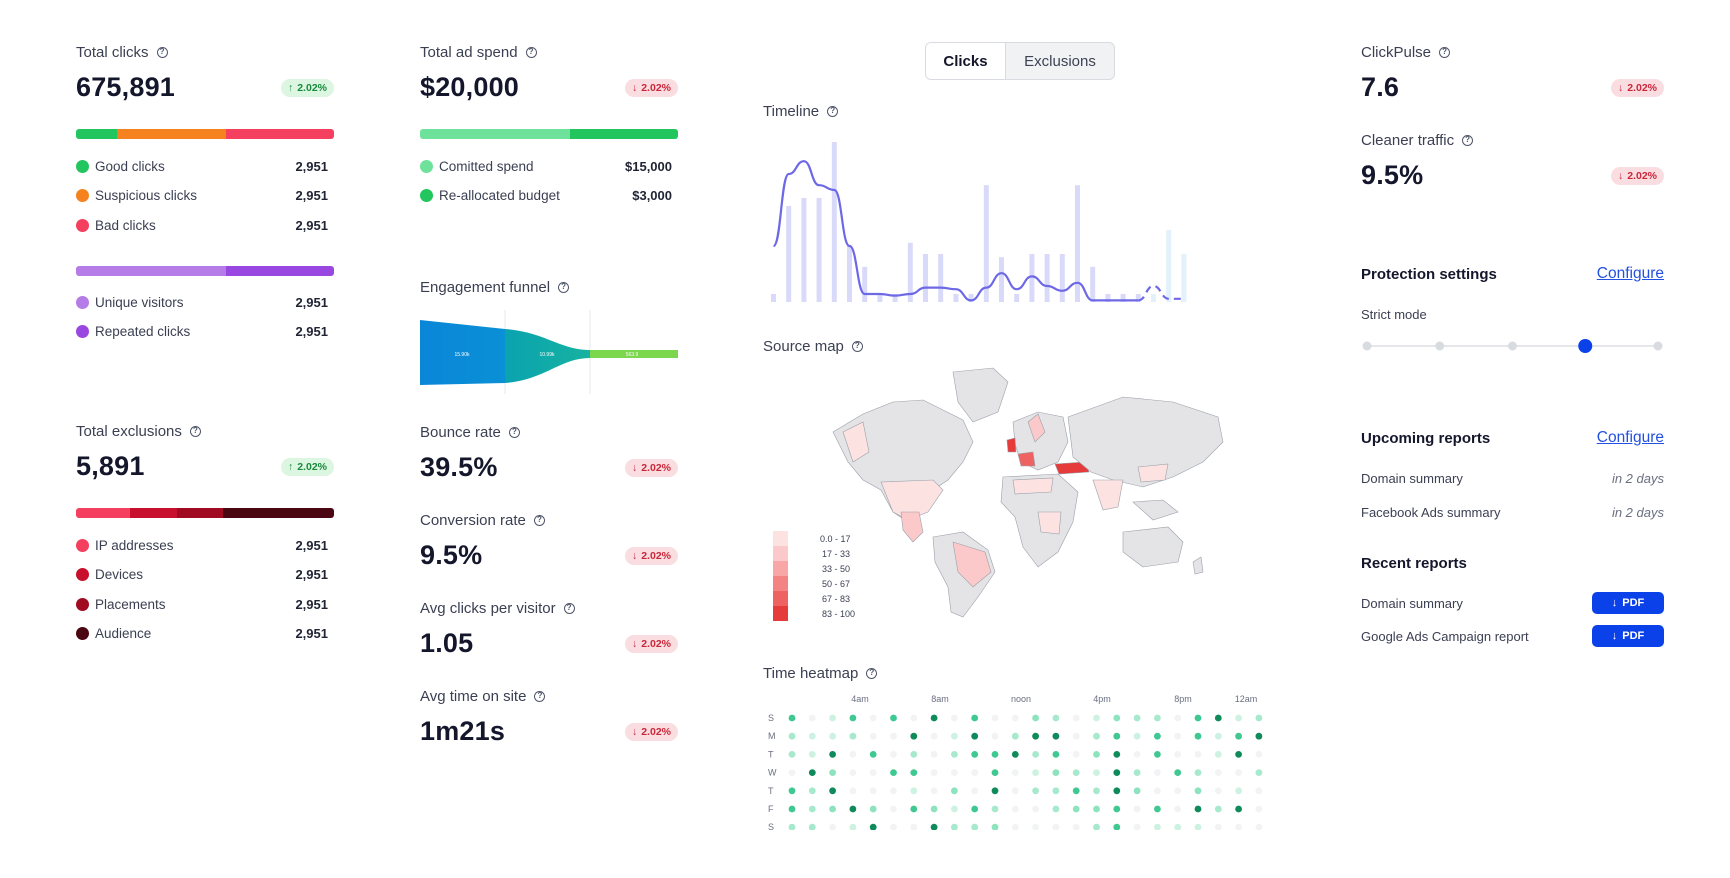  I want to click on exclusions-bar, so click(205, 513).